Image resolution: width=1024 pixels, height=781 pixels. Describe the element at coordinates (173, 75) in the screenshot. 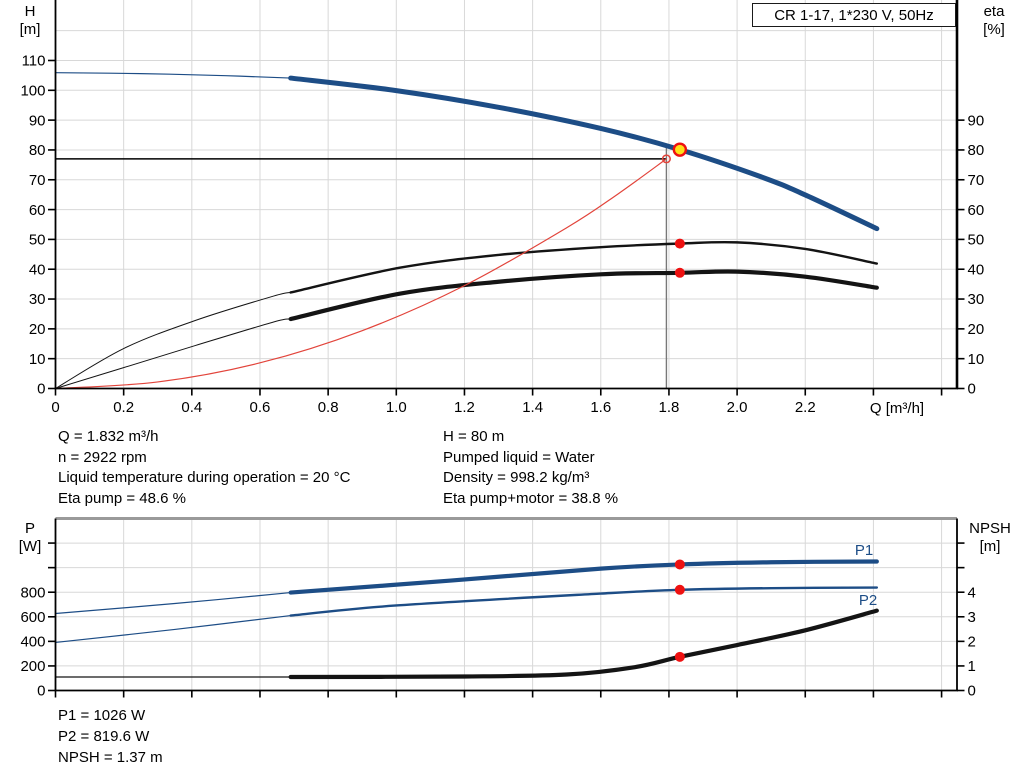

I see `qh-curve-low-flow` at that location.